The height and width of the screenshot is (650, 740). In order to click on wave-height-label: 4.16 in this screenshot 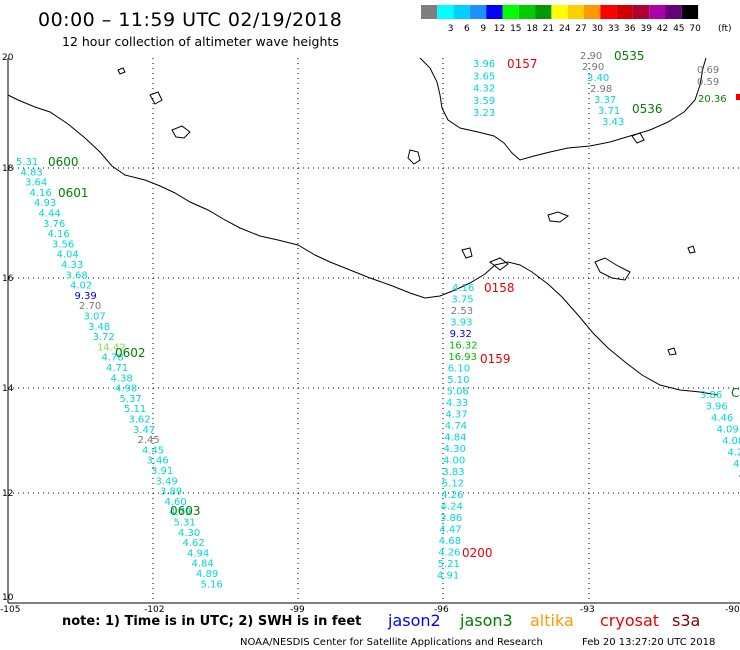, I will do `click(59, 234)`.